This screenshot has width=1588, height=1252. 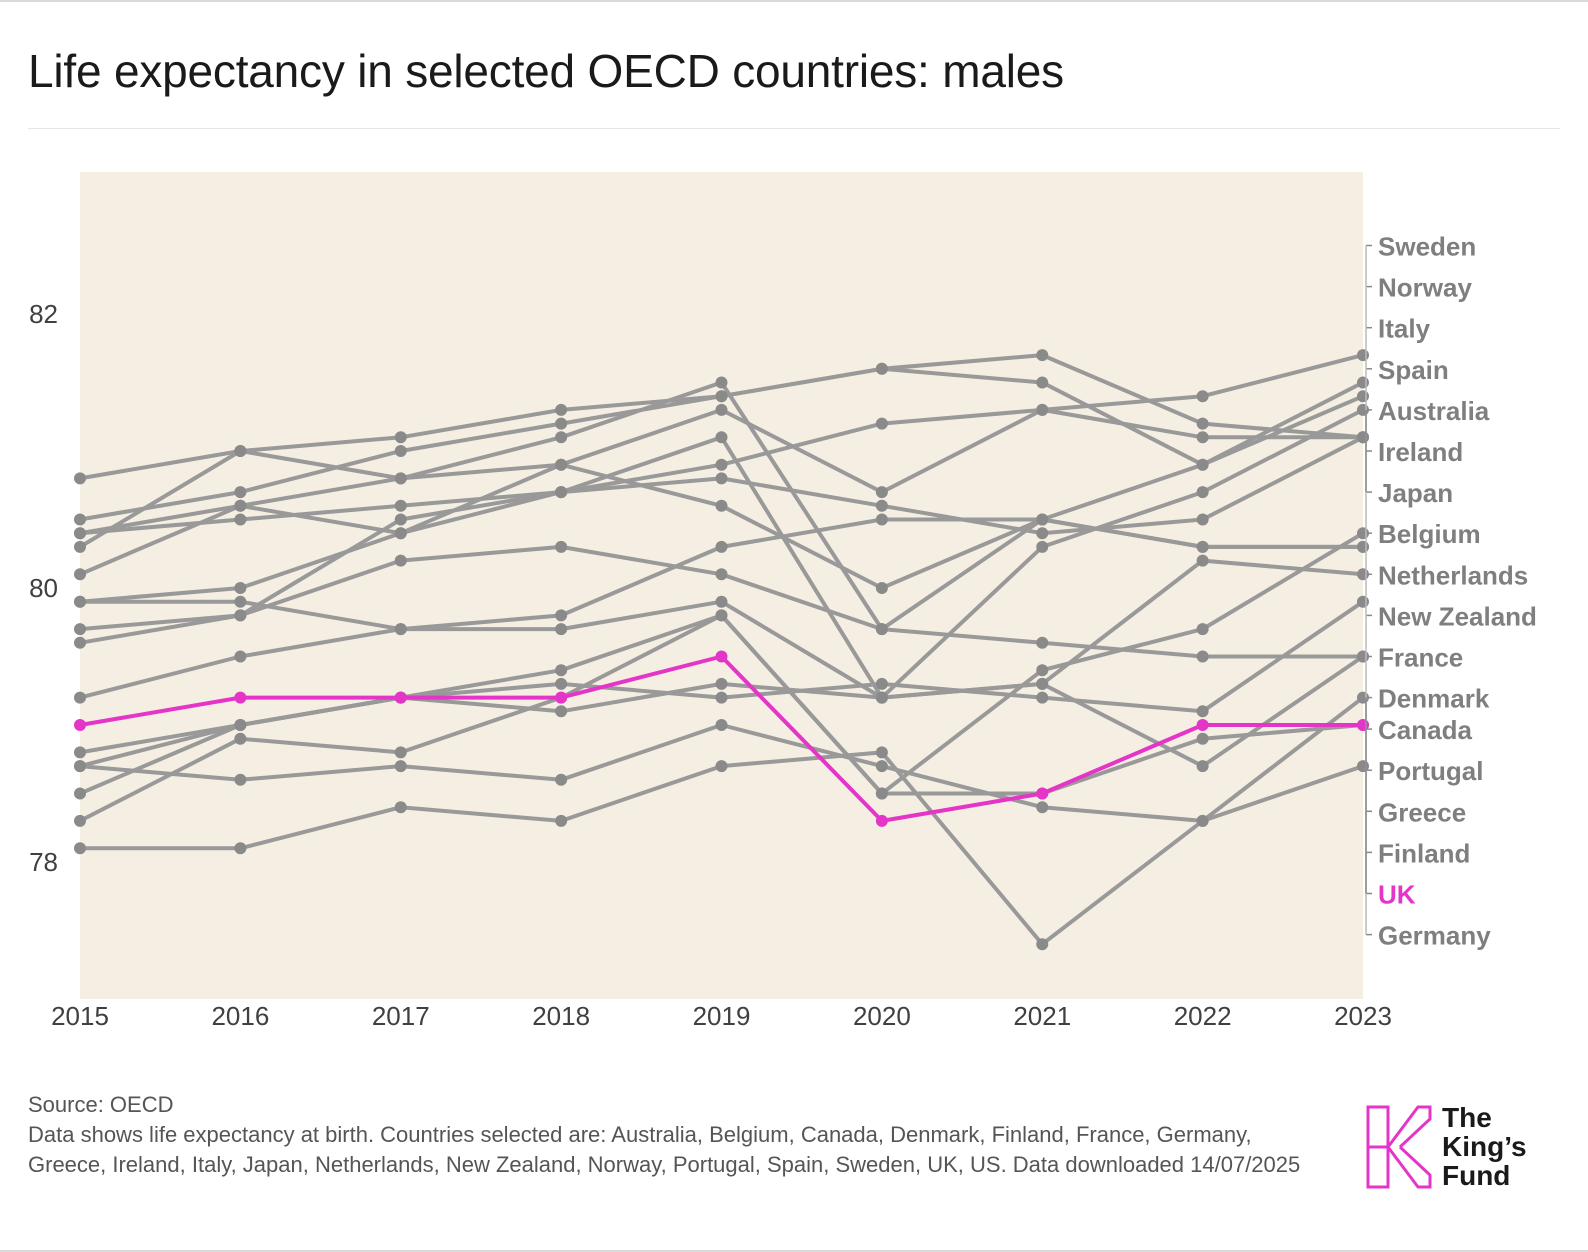 What do you see at coordinates (794, 1) in the screenshot?
I see `top-border` at bounding box center [794, 1].